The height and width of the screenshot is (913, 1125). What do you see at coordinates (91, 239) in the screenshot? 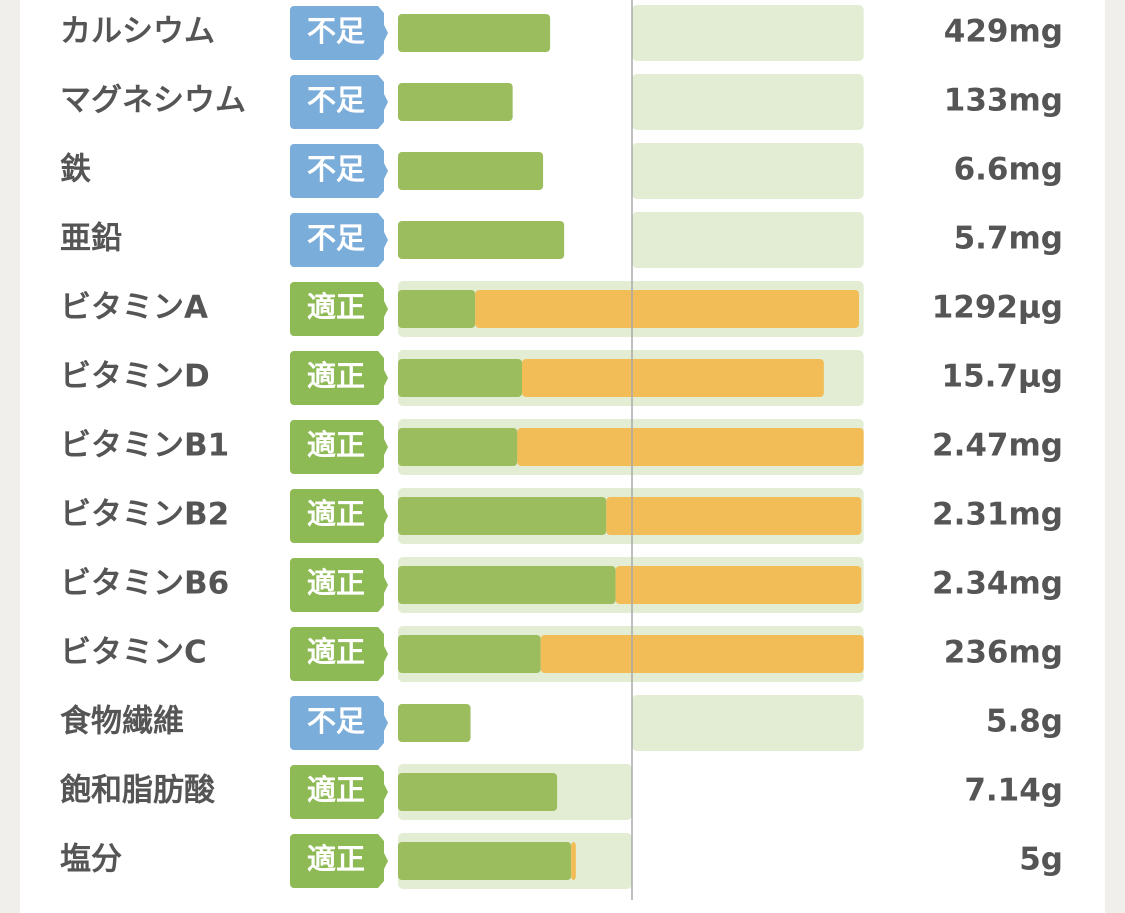
I see `nutrient-name: 亜鉛` at bounding box center [91, 239].